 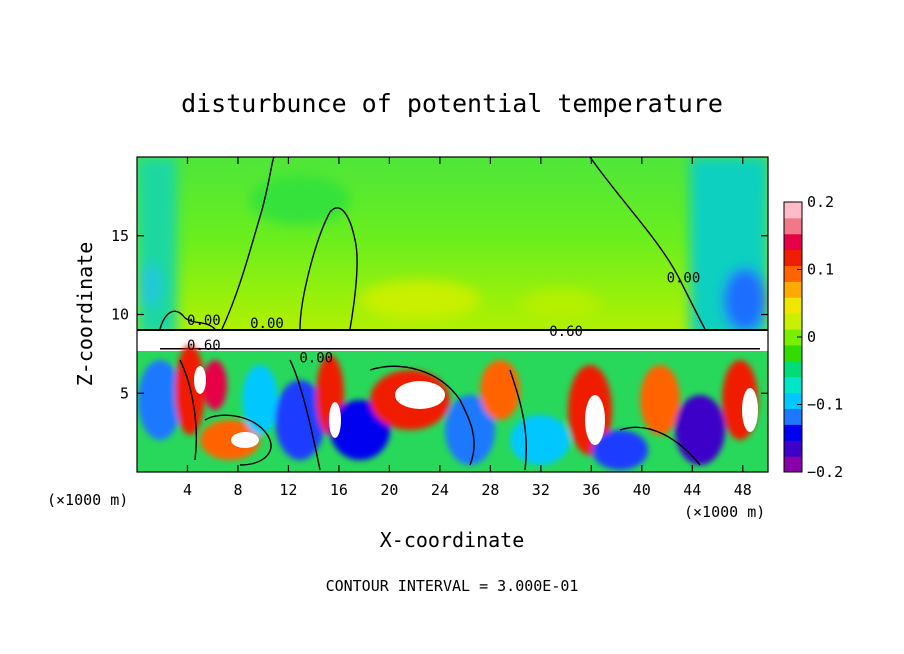 I want to click on right-cold-anomaly, so click(x=745, y=300).